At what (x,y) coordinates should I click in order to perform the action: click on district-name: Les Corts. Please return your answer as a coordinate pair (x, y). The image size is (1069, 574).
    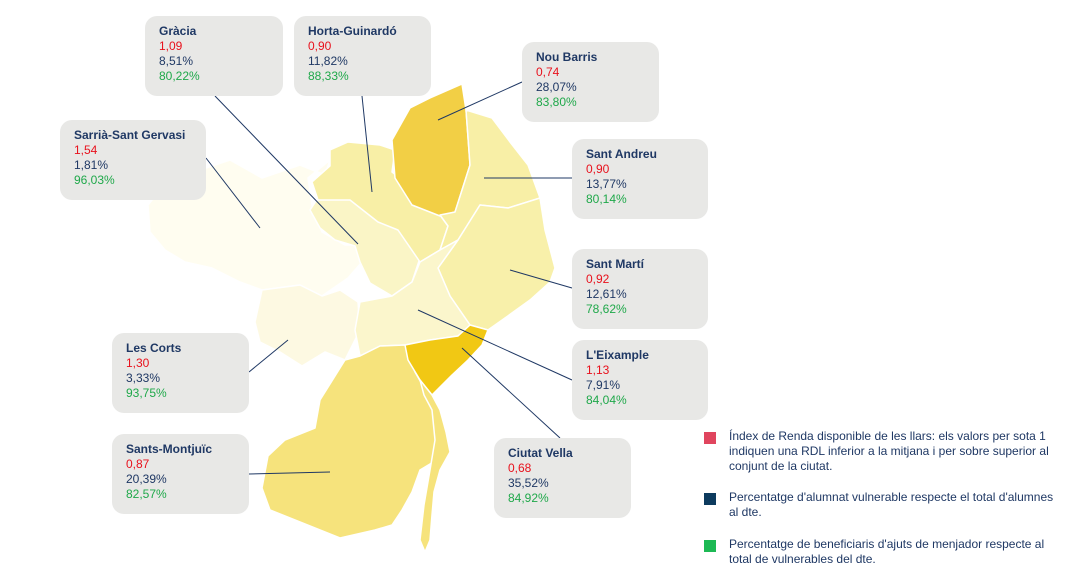
    Looking at the image, I should click on (154, 348).